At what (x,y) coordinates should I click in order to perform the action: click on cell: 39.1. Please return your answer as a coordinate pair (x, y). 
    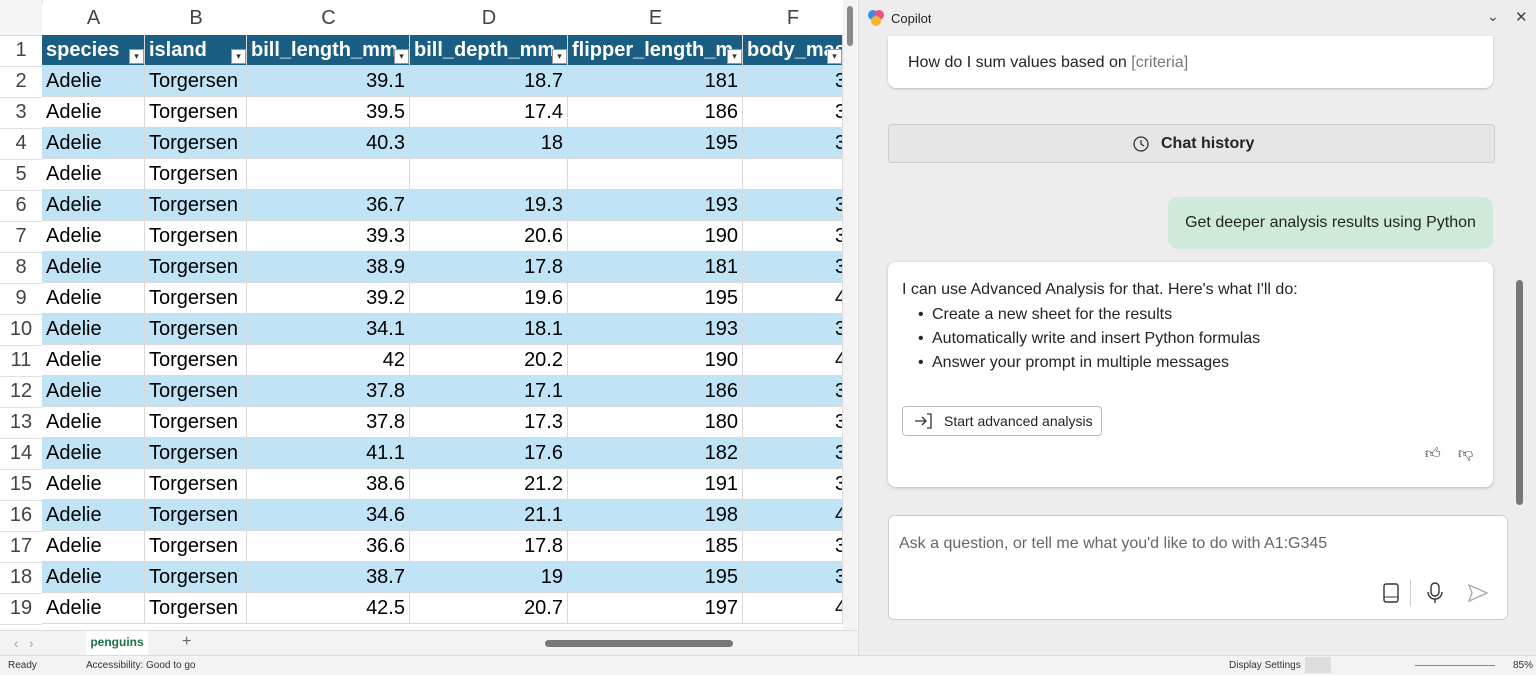
    Looking at the image, I should click on (328, 81).